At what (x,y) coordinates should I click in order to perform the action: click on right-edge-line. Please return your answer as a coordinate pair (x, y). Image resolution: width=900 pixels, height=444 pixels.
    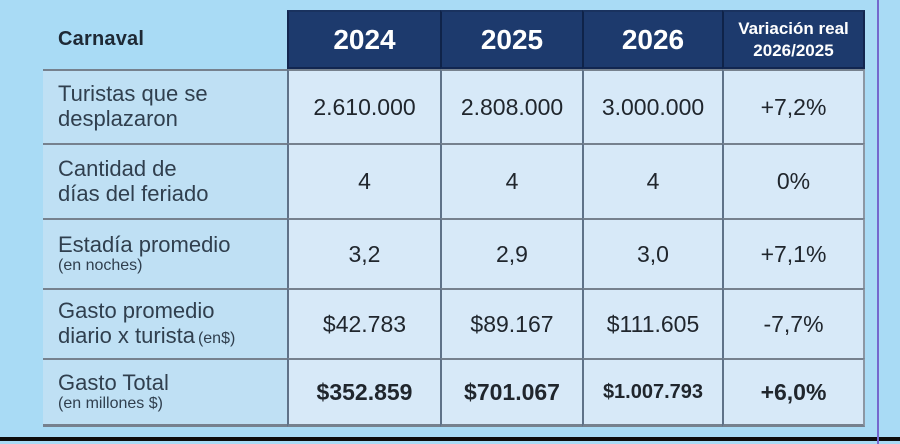
    Looking at the image, I should click on (878, 222).